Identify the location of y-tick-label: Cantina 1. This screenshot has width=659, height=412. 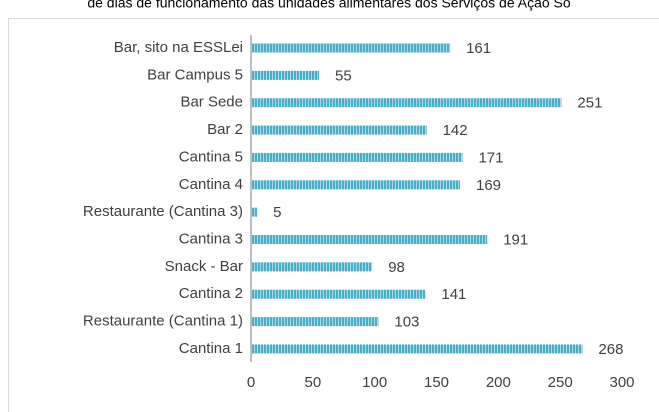
(211, 348).